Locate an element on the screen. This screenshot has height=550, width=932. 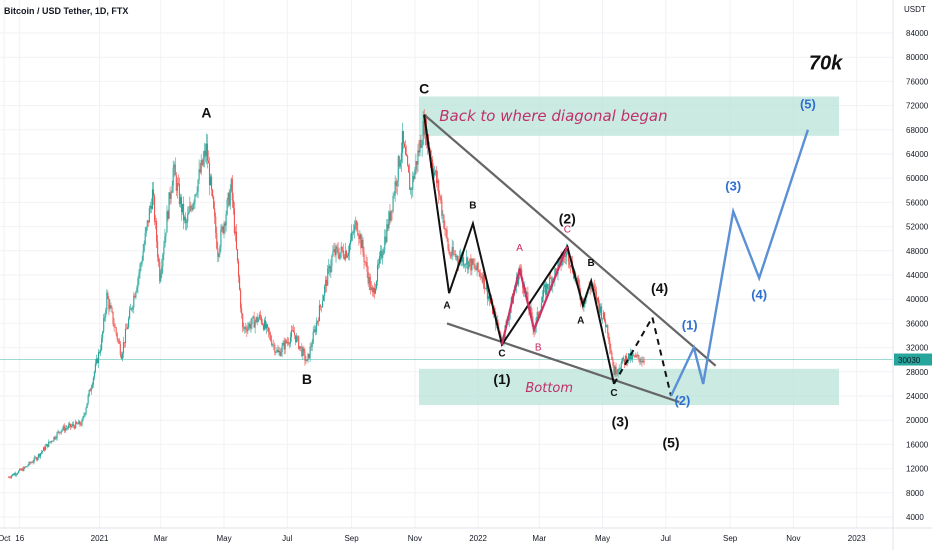
x-tick-label: 2021 is located at coordinates (100, 538).